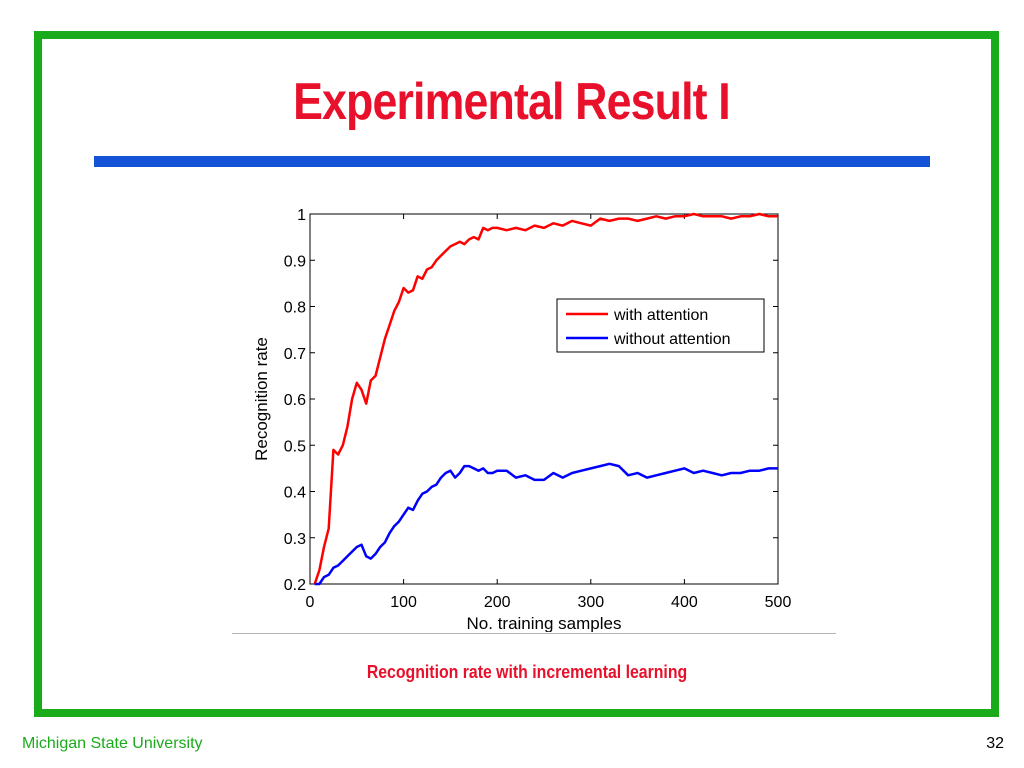  I want to click on legend-label-with-attention: with attention, so click(660, 315).